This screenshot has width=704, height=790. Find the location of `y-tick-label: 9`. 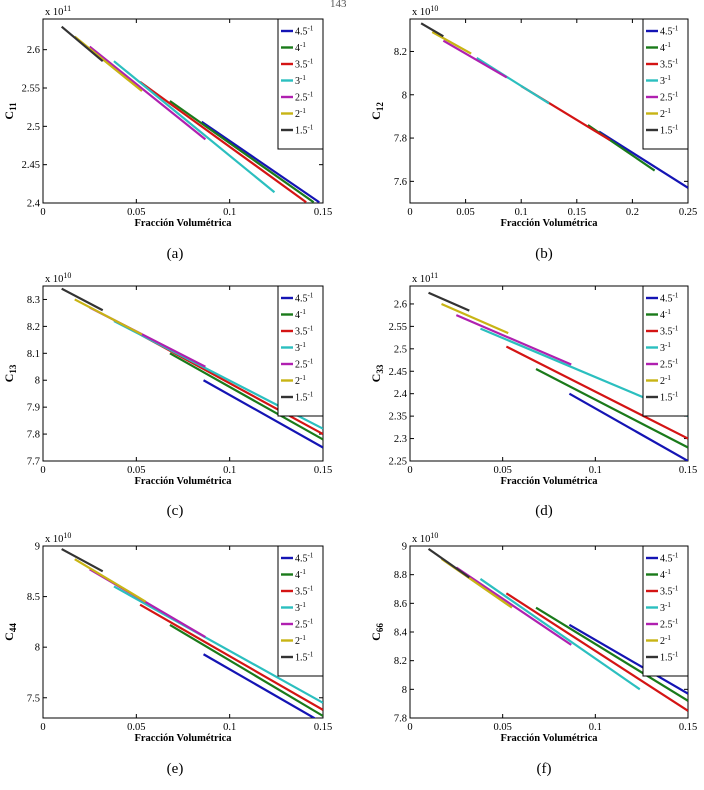

y-tick-label: 9 is located at coordinates (37, 547).